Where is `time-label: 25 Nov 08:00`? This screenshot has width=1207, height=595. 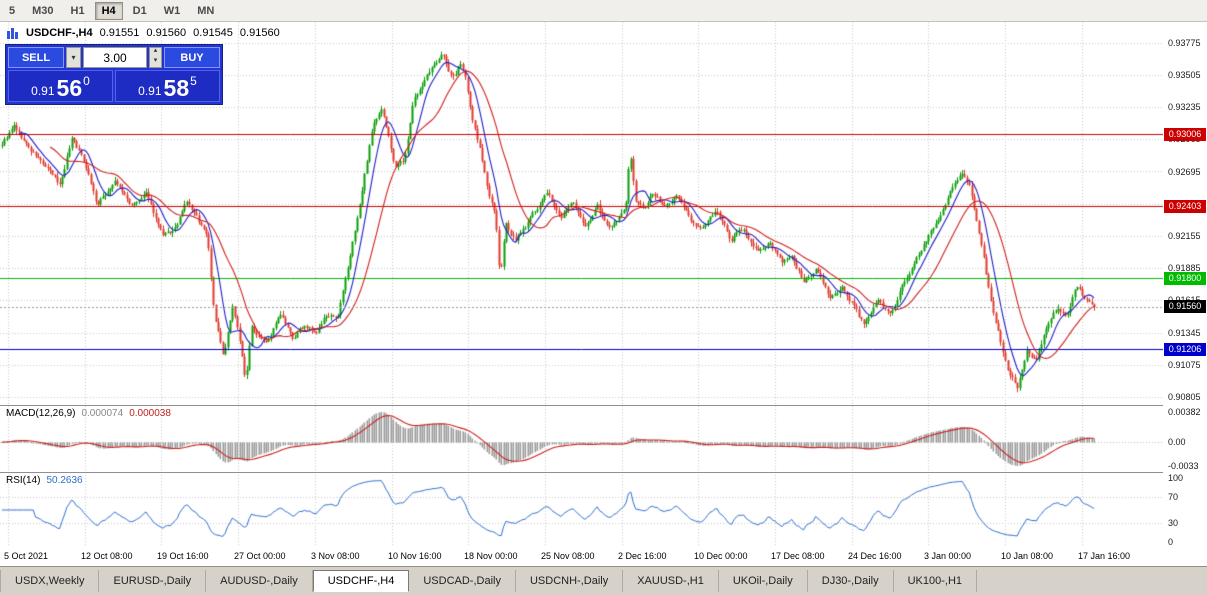 time-label: 25 Nov 08:00 is located at coordinates (568, 556).